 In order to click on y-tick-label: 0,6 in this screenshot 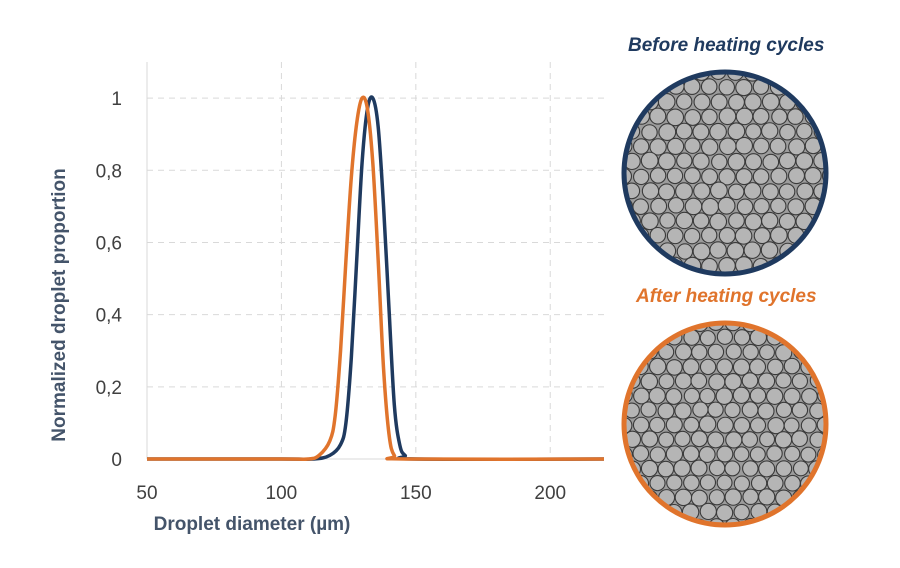, I will do `click(109, 243)`.